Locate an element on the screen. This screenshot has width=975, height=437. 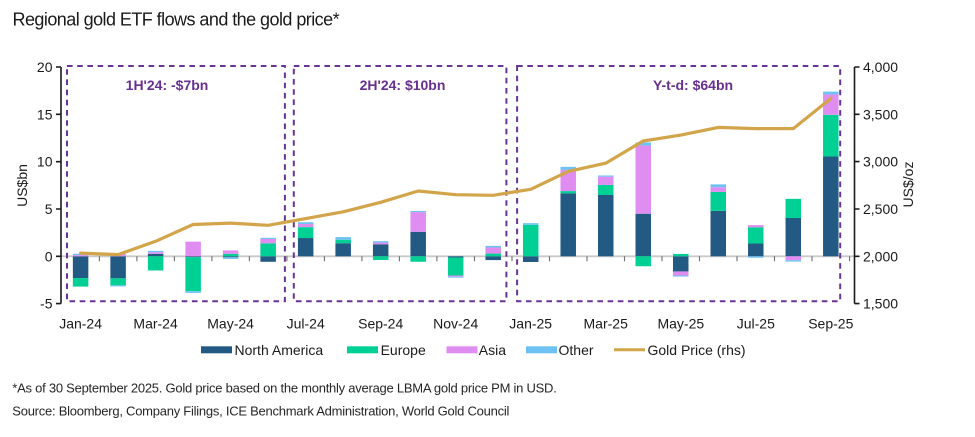
svg-text: 2H'24: $10bn is located at coordinates (403, 85).